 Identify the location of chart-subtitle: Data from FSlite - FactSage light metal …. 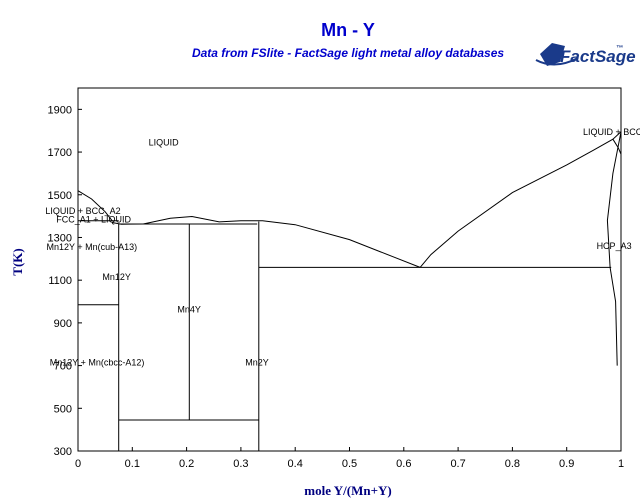
(348, 53).